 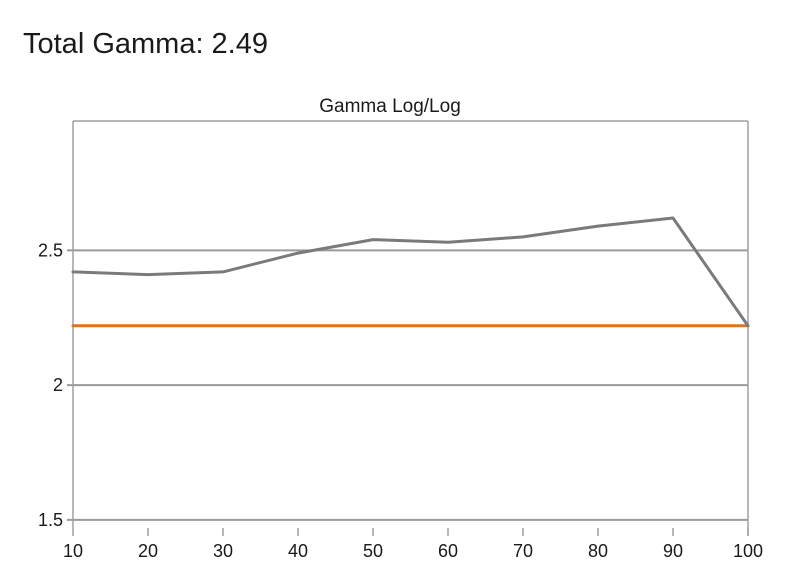 I want to click on x-axis-ticks: 10 20 30 40 50 60 70 80 90 100, so click(x=413, y=544).